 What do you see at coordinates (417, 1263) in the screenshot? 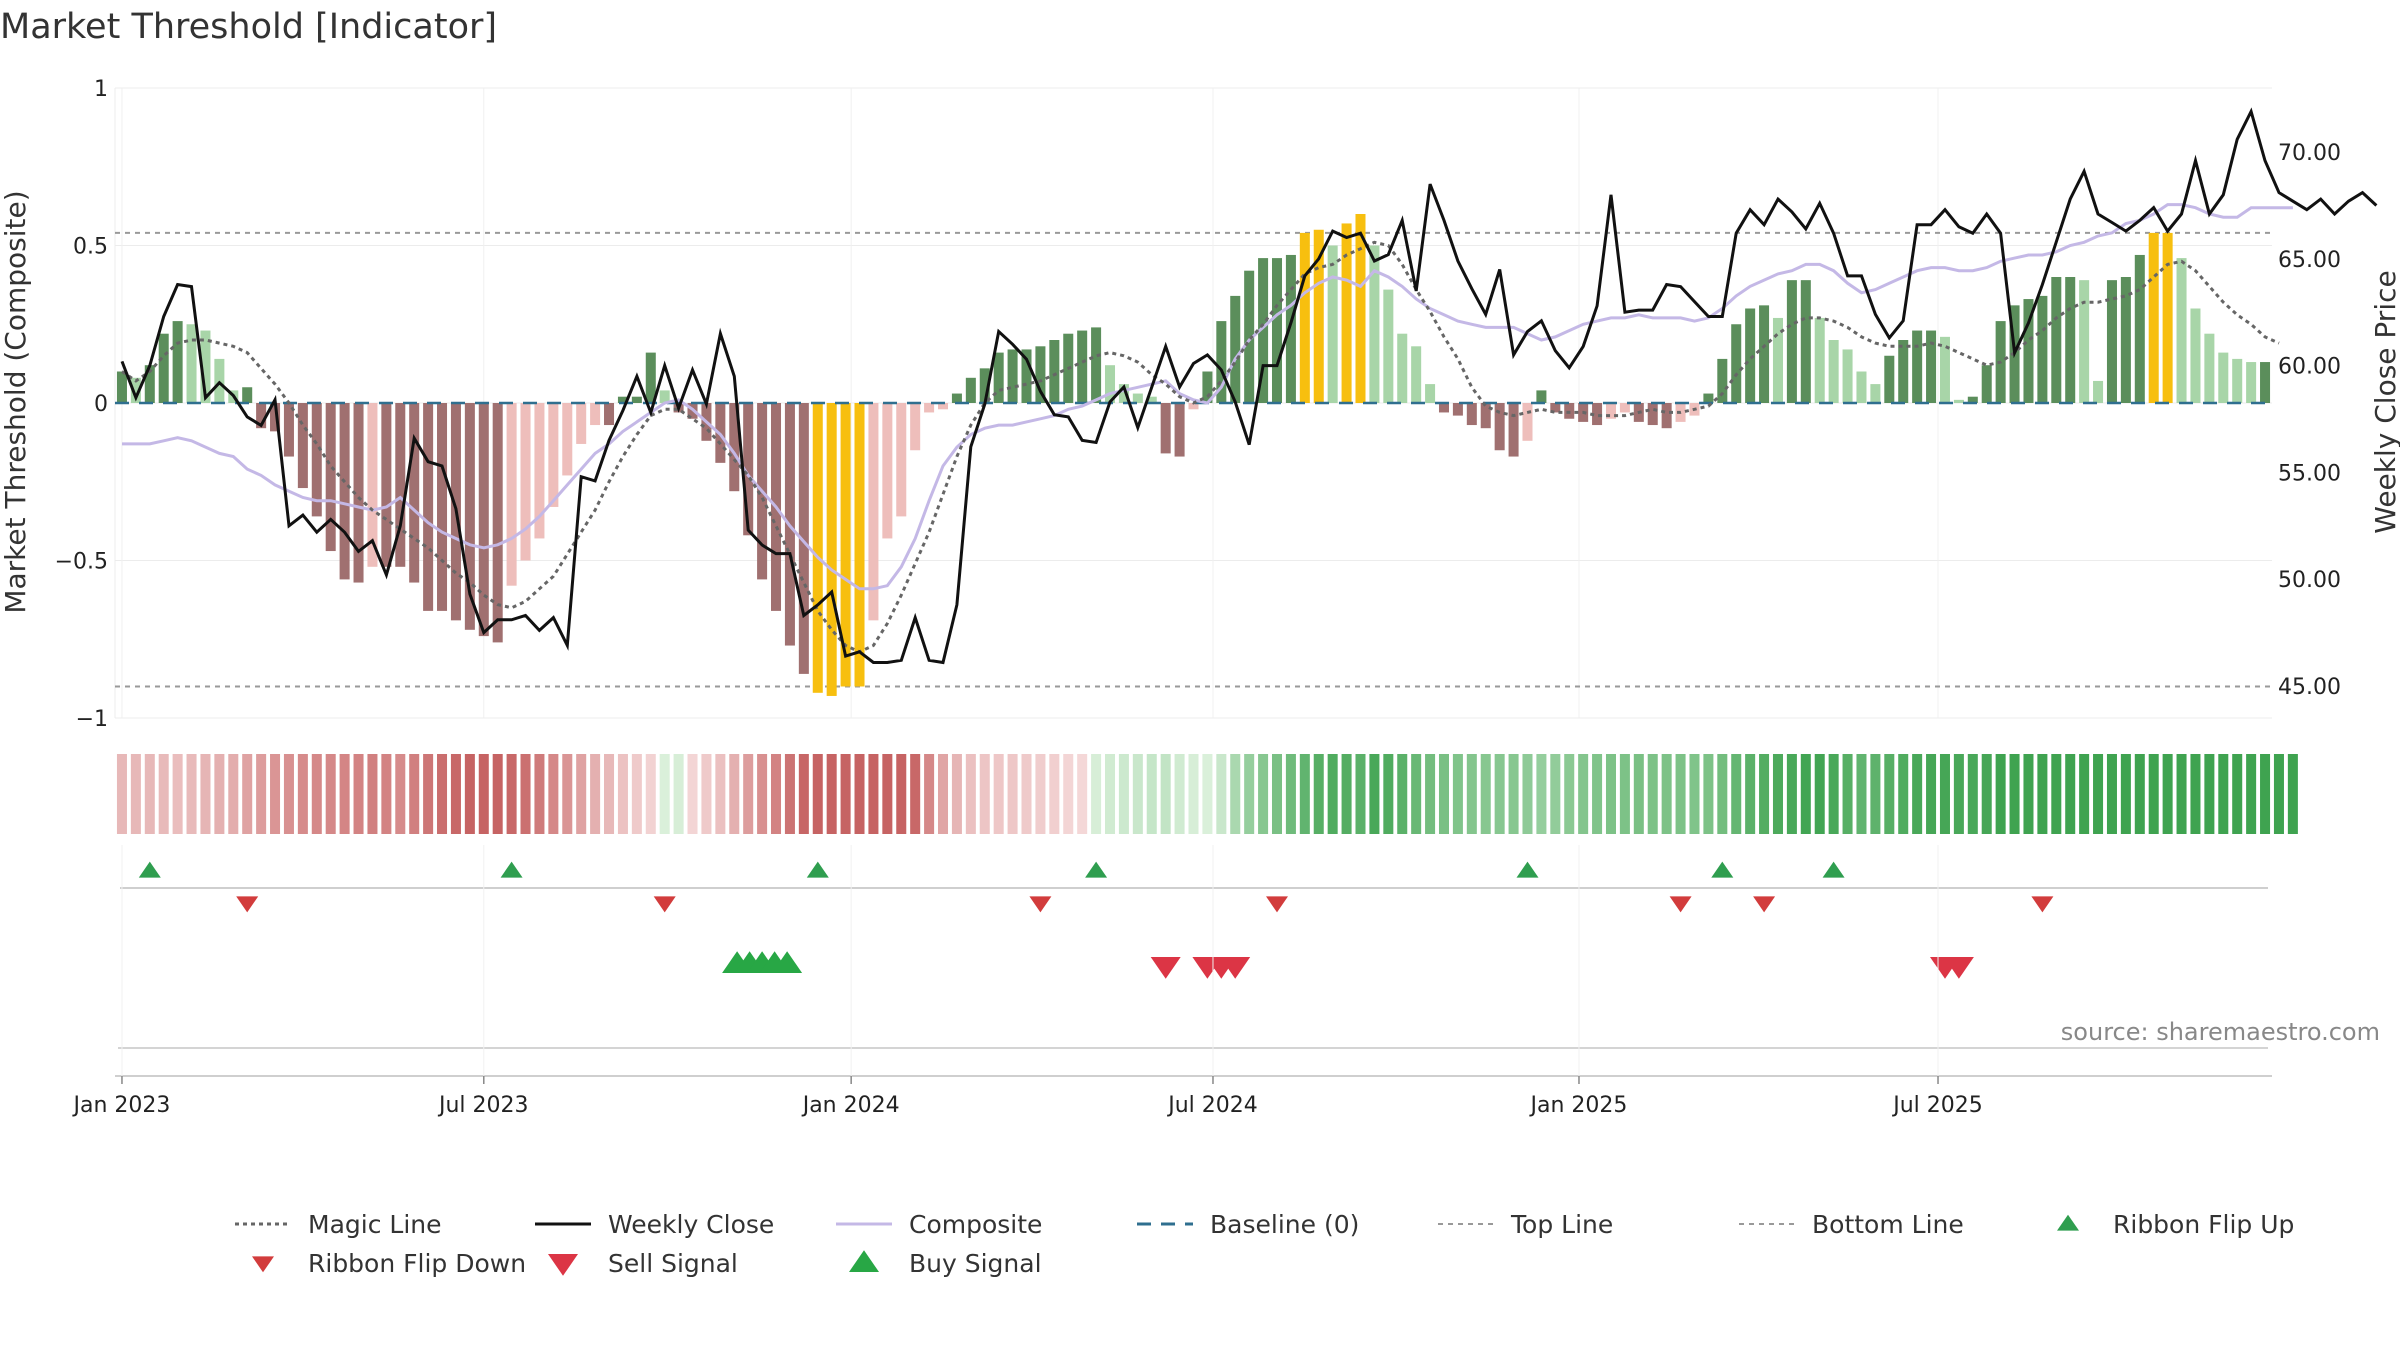
I see `legend-label: Ribbon Flip Down` at bounding box center [417, 1263].